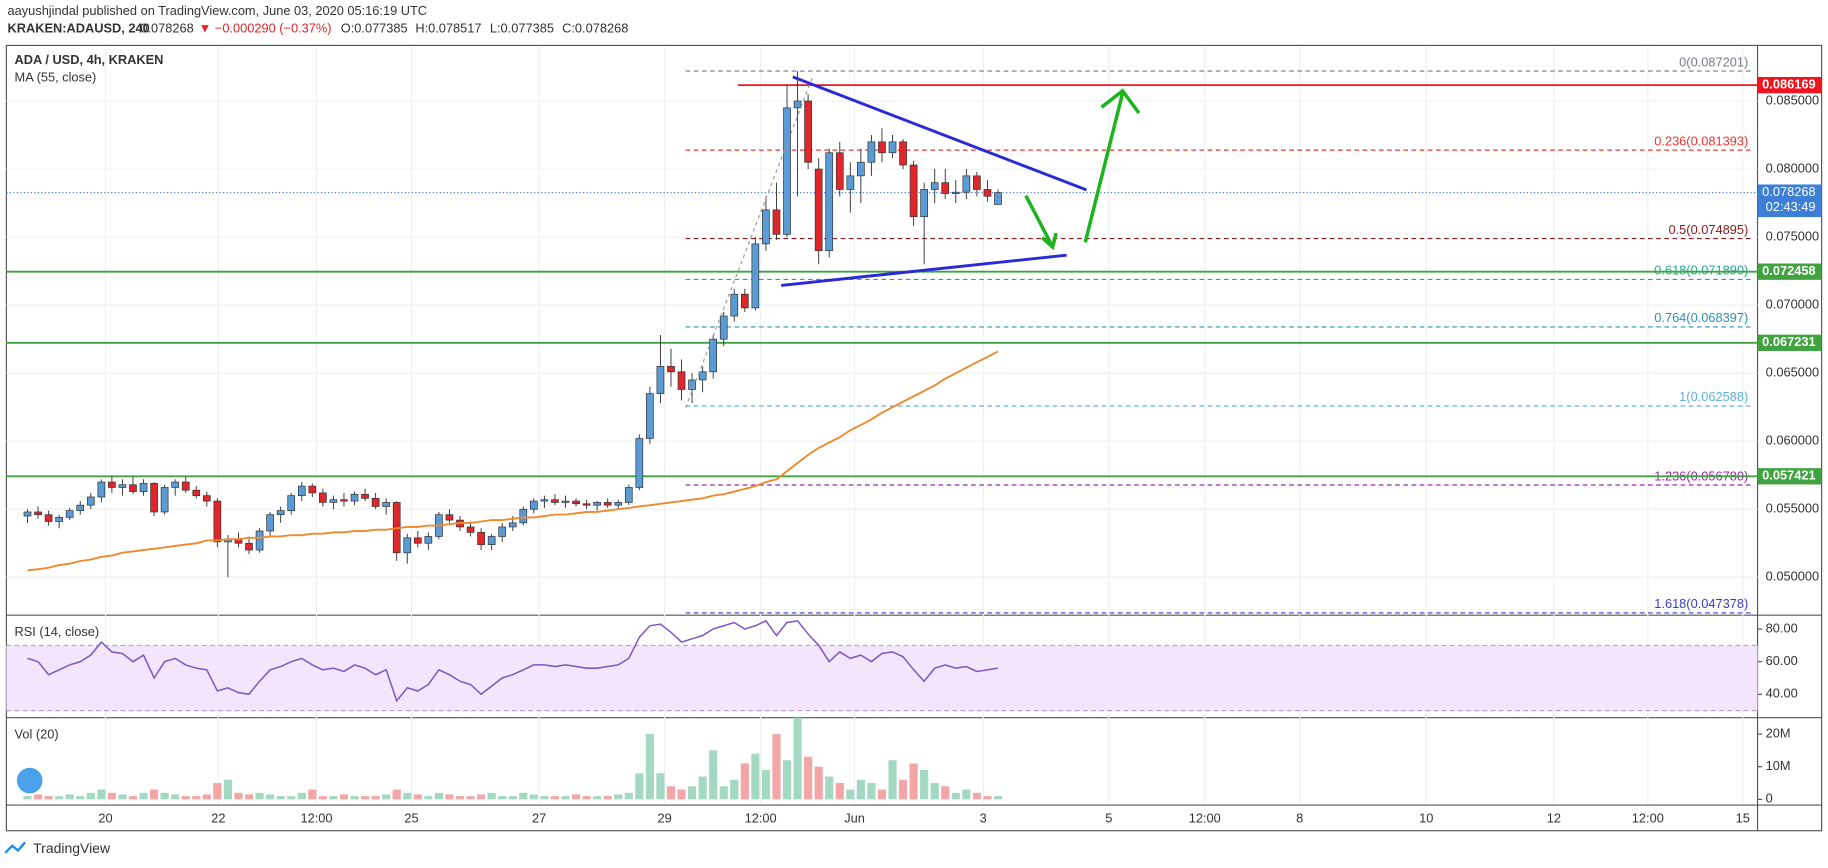 The height and width of the screenshot is (868, 1828). Describe the element at coordinates (1648, 817) in the screenshot. I see `x-tick-label: 12:00` at that location.